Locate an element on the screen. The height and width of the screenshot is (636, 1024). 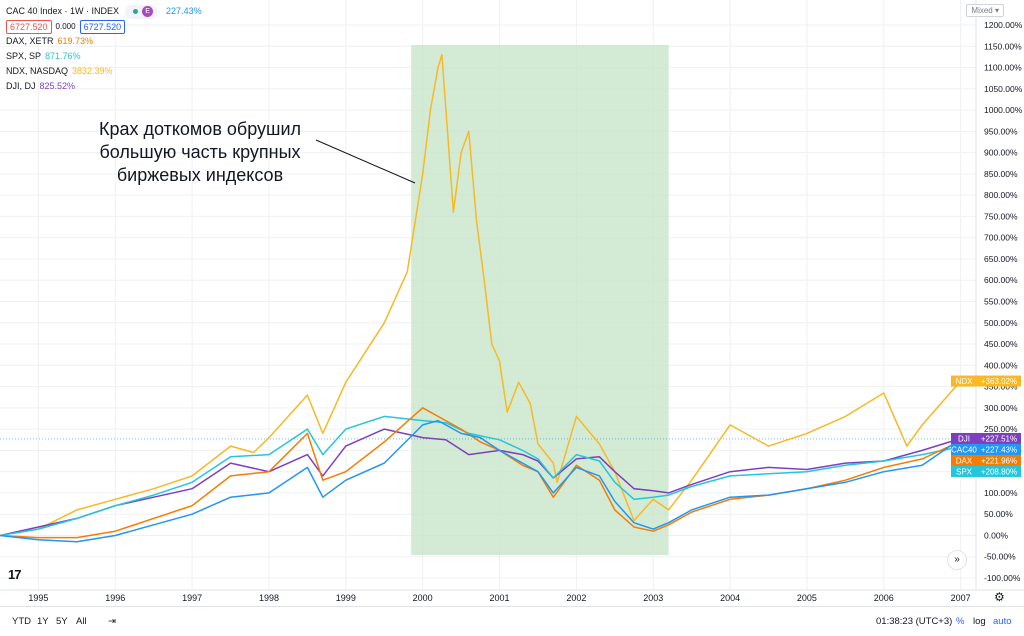
y-tick-label: 1050.00% is located at coordinates (1003, 89).